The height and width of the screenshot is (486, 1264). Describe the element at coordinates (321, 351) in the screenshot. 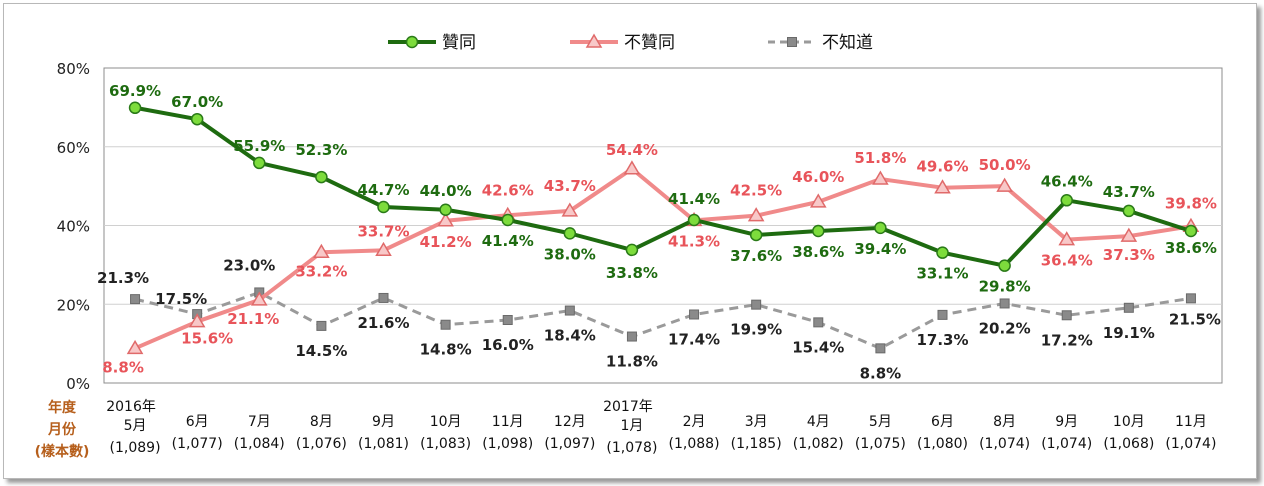

I see `data-label-2-3: 14.5%` at that location.